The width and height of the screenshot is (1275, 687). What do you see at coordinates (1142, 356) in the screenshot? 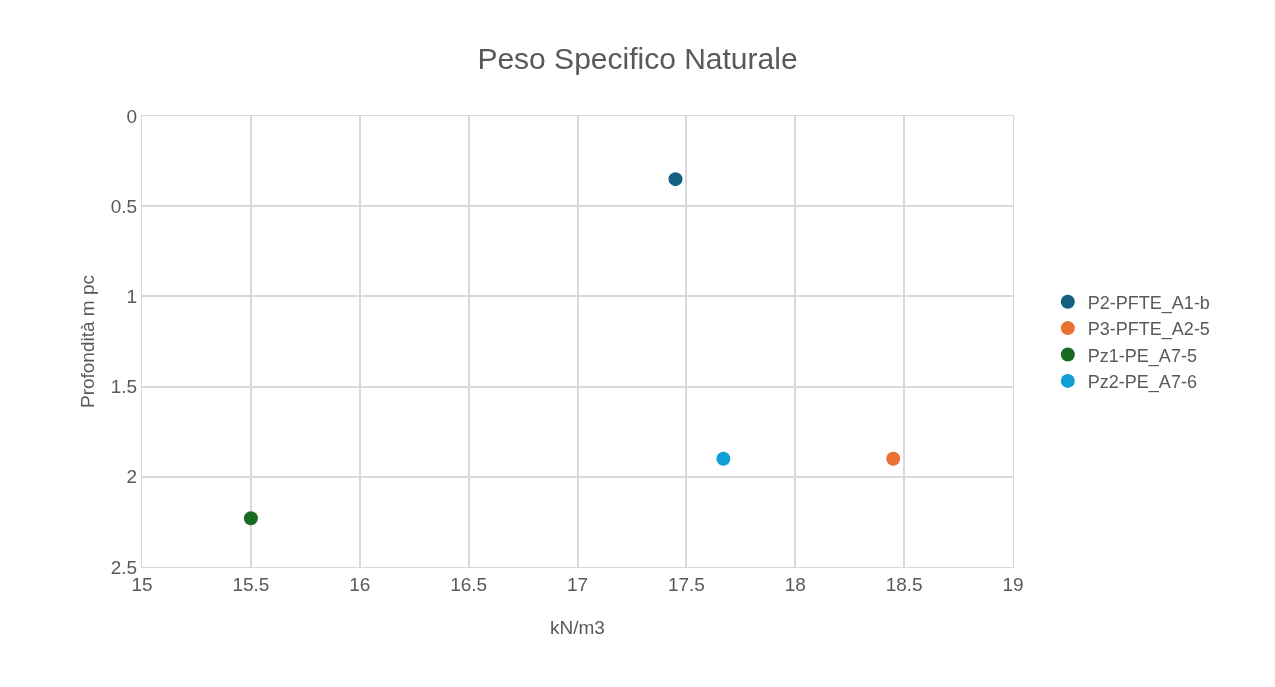
I see `legend-label: Pz1-PE_A7-5` at bounding box center [1142, 356].